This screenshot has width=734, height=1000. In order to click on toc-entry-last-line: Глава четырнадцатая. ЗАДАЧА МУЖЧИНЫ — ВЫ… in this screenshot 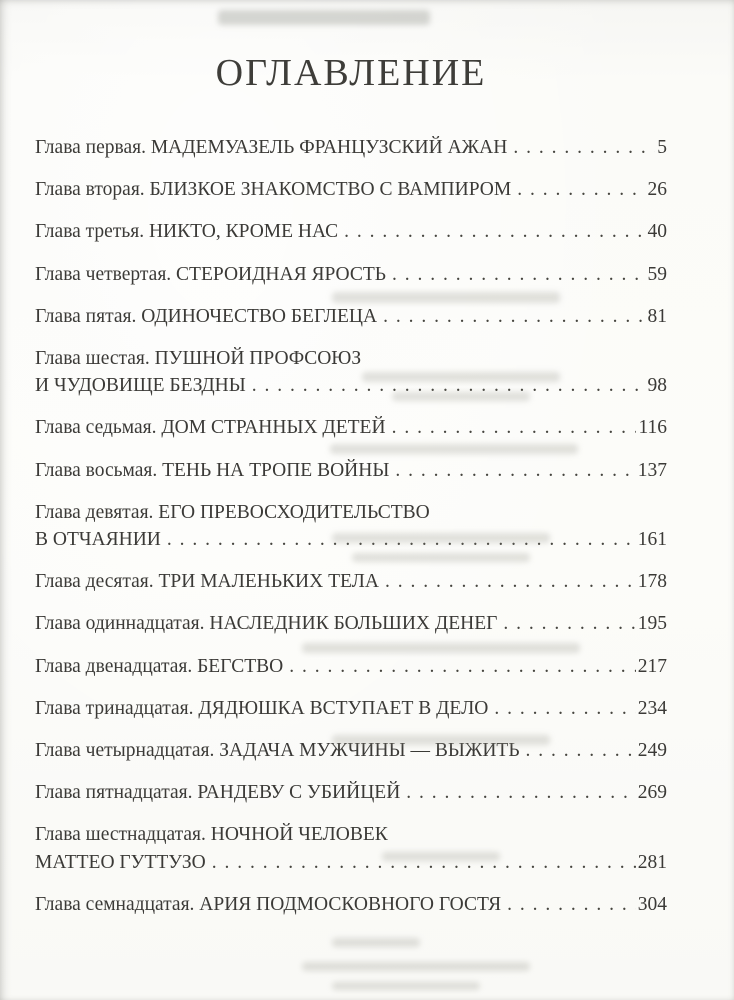, I will do `click(351, 750)`.